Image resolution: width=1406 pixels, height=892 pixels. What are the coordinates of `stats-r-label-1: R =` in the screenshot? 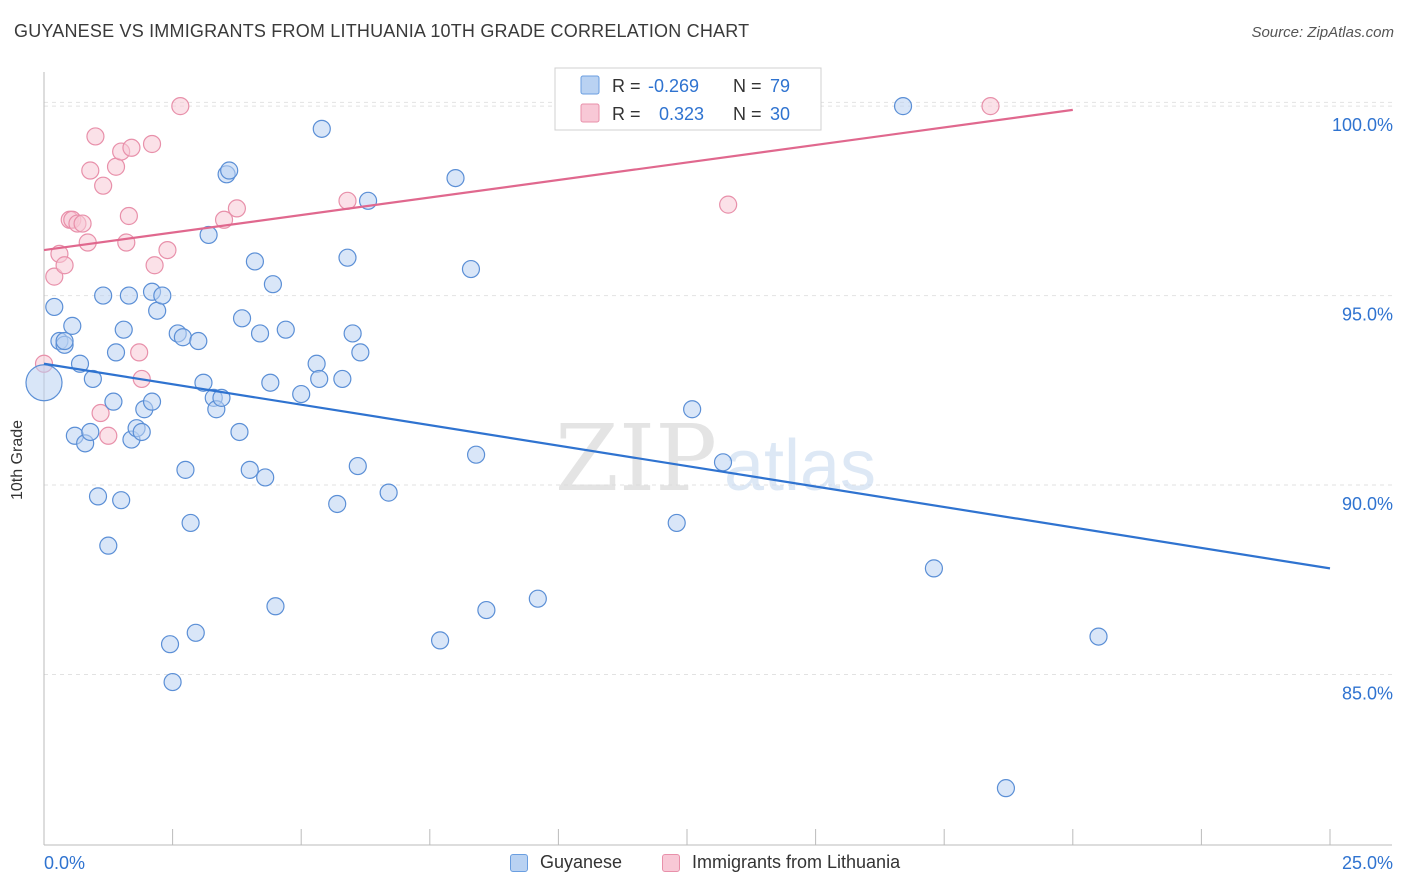 It's located at (626, 86).